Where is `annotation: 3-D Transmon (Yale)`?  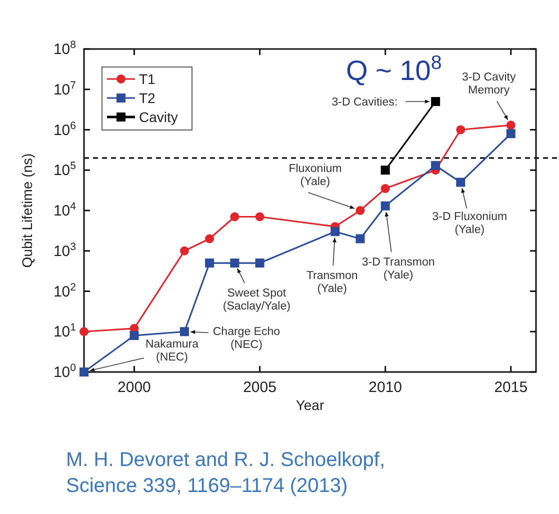 annotation: 3-D Transmon (Yale) is located at coordinates (398, 269).